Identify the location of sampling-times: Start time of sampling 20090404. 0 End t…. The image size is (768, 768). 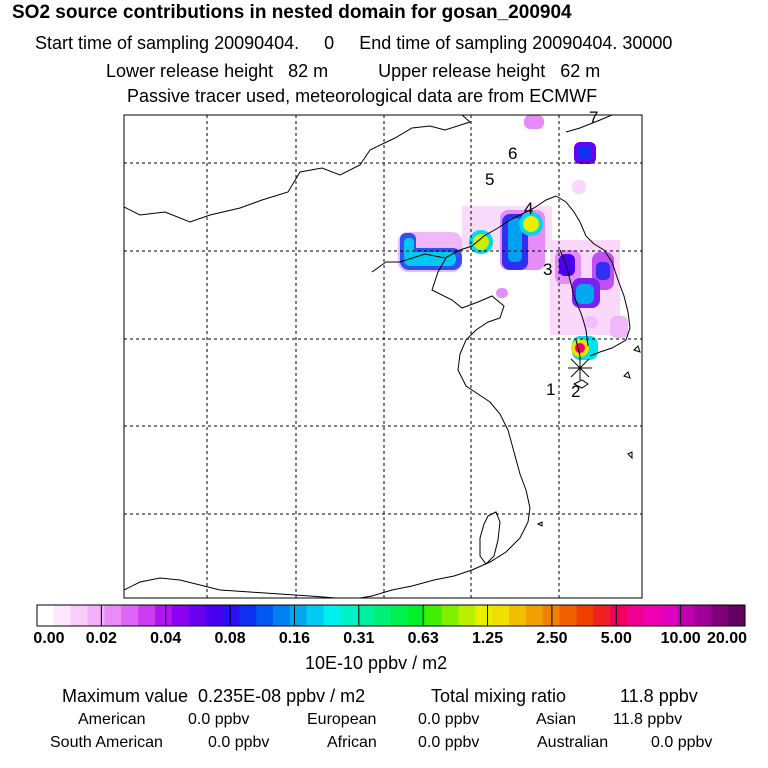
(353, 43).